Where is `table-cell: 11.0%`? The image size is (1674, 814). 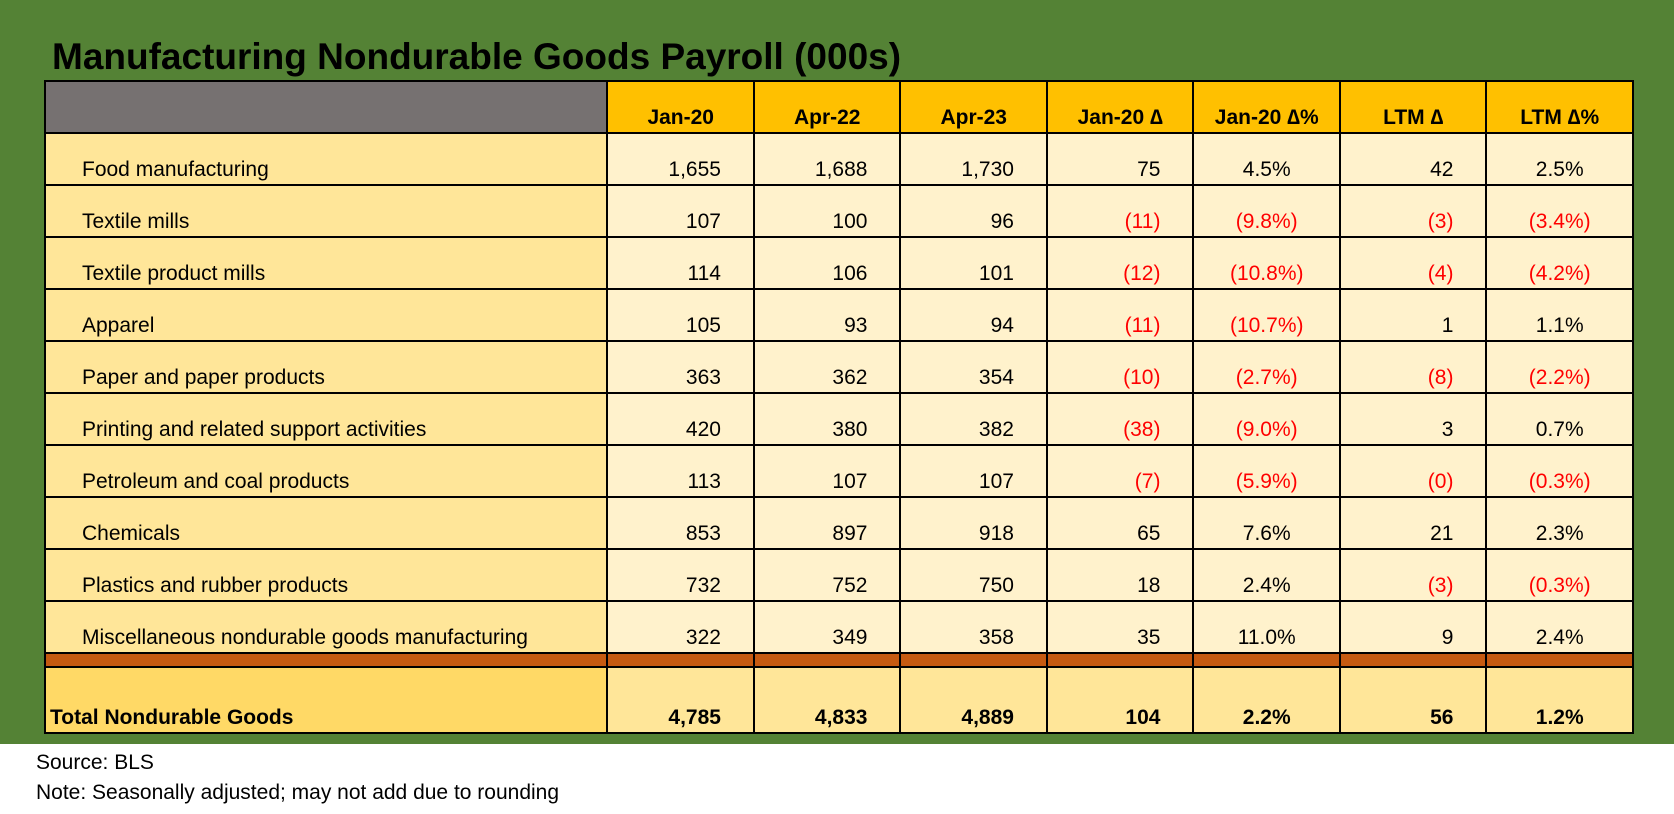 table-cell: 11.0% is located at coordinates (1266, 627).